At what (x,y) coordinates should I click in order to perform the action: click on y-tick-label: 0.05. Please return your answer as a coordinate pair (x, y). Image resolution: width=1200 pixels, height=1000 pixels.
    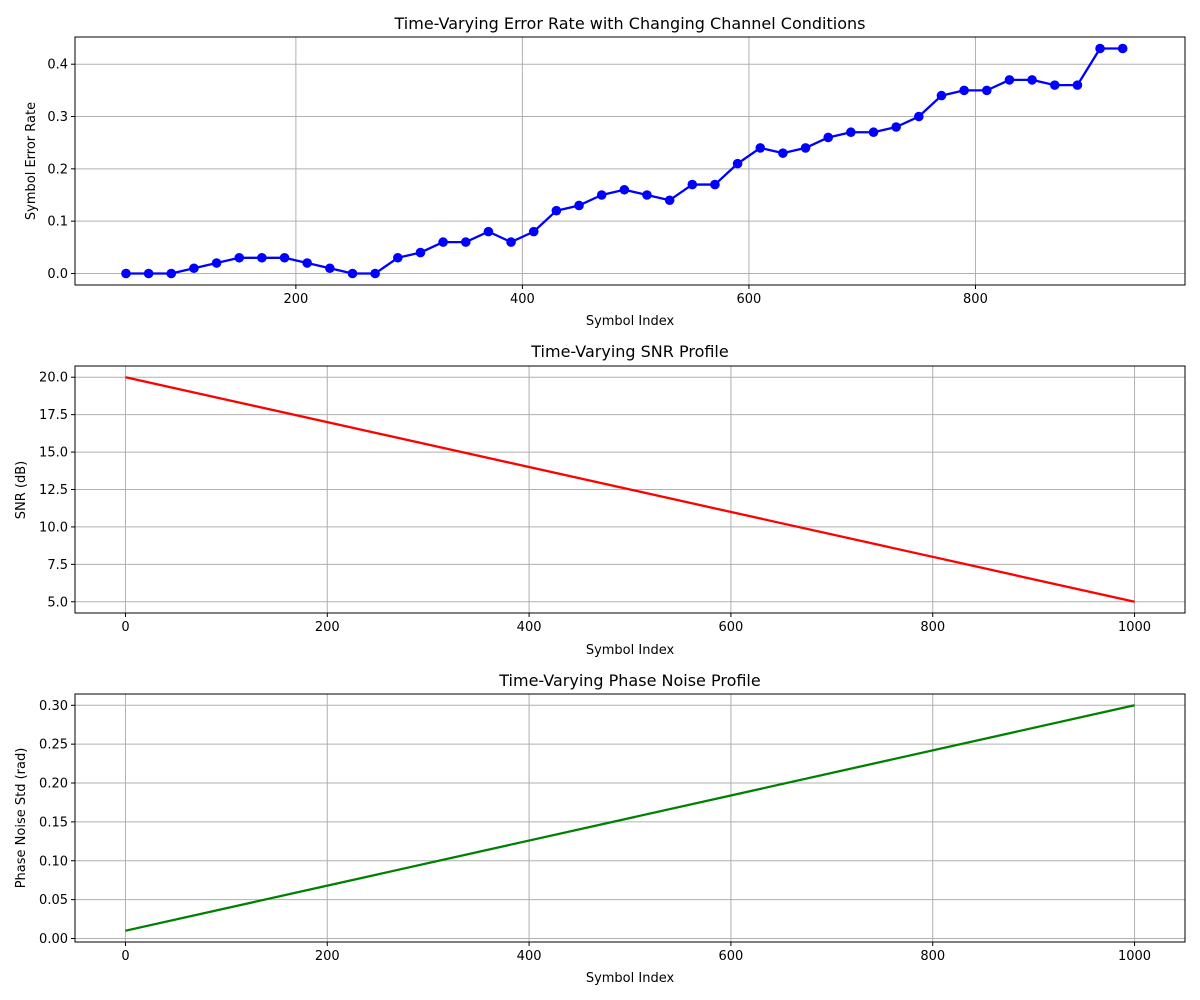
    Looking at the image, I should click on (53, 900).